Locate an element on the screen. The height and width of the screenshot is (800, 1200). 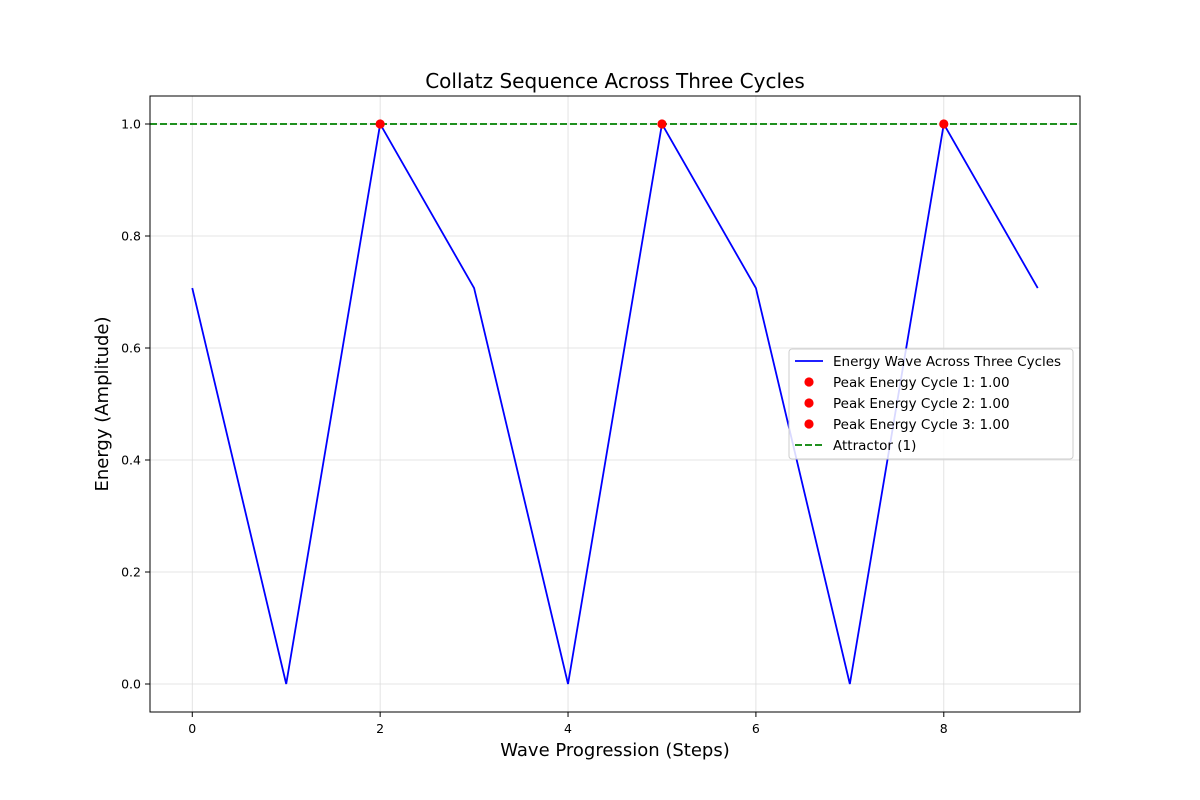
y-tick-label: 0.6 is located at coordinates (131, 348).